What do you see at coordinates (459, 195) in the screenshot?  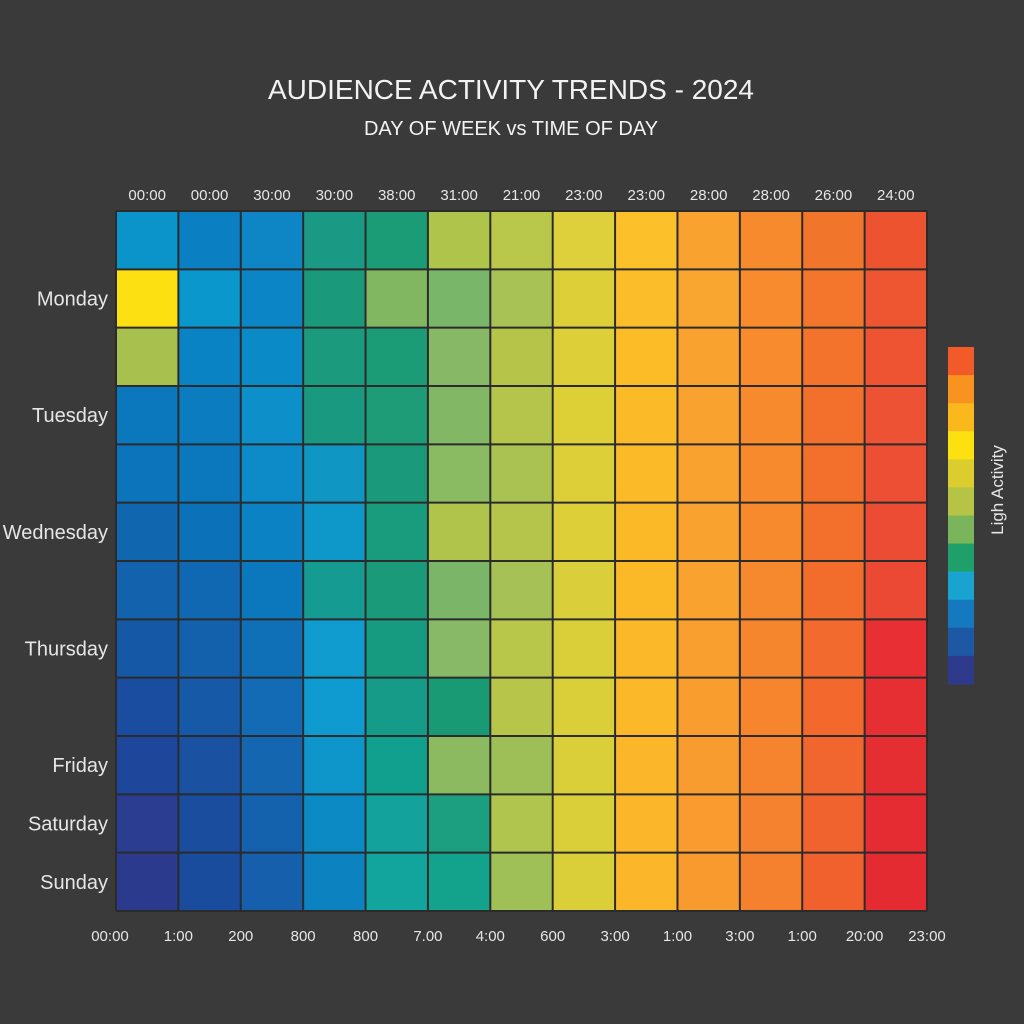 I see `x-top-tick-label: 31:00` at bounding box center [459, 195].